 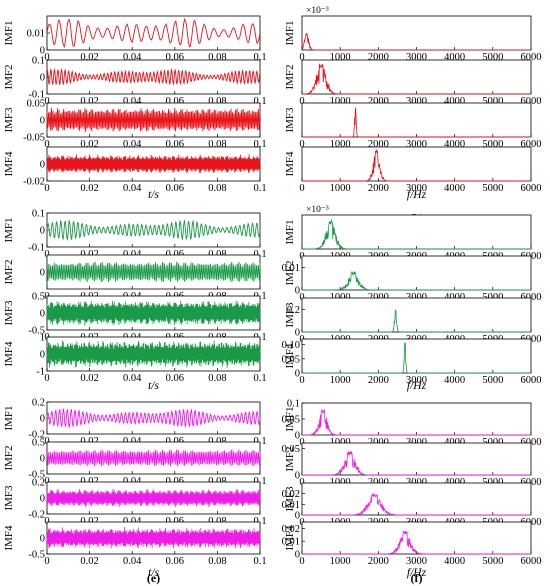 What do you see at coordinates (38, 297) in the screenshot?
I see `y-tick-label: 0.5` at bounding box center [38, 297].